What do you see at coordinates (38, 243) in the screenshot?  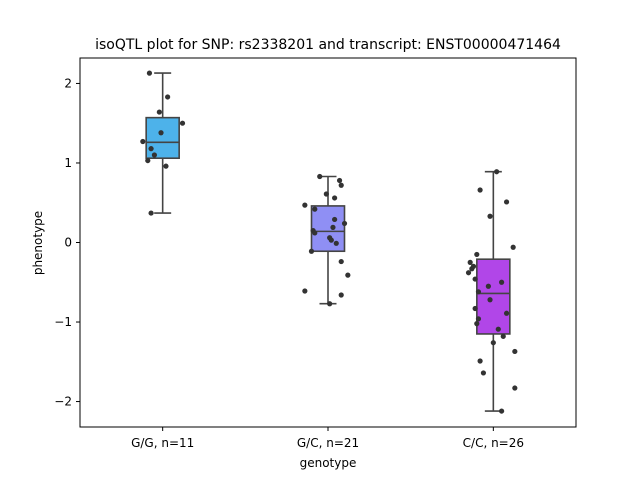 I see `y-axis-label: phenotype` at bounding box center [38, 243].